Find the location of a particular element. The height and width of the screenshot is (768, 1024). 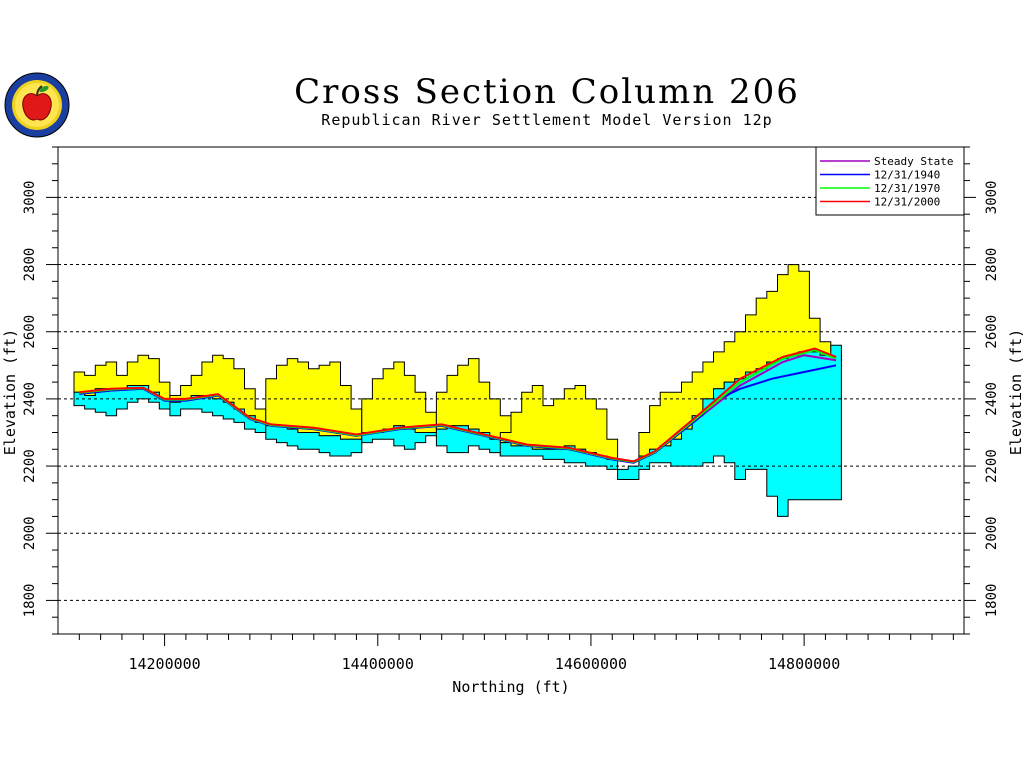

x-tick-label: 14600000 is located at coordinates (591, 664).